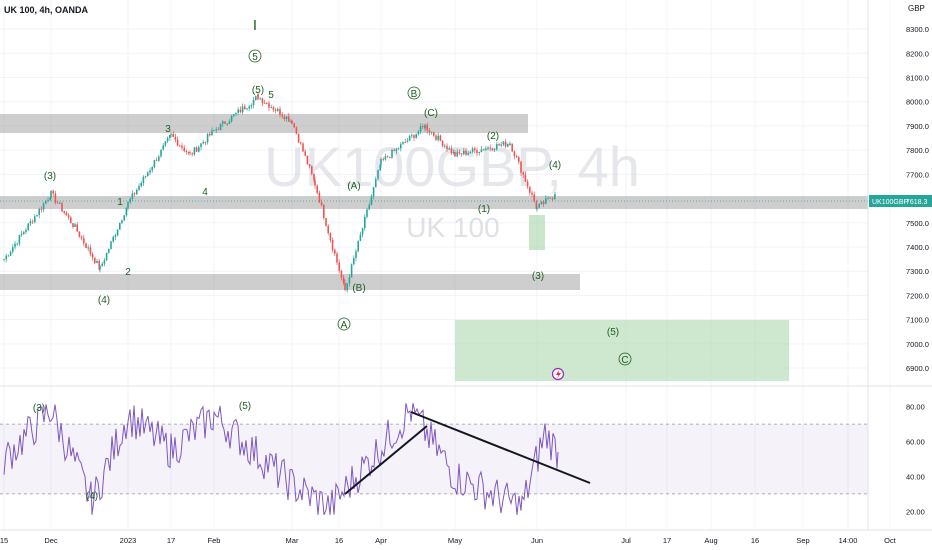 The width and height of the screenshot is (932, 550). Describe the element at coordinates (214, 540) in the screenshot. I see `time-tick: Feb` at that location.